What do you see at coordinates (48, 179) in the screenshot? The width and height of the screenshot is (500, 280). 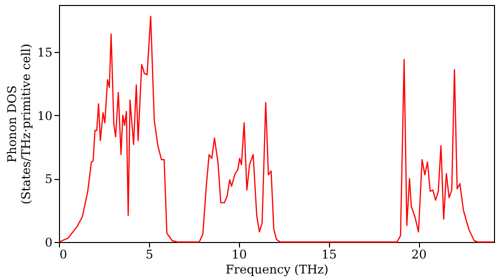 I see `y-tick-label: 5` at bounding box center [48, 179].